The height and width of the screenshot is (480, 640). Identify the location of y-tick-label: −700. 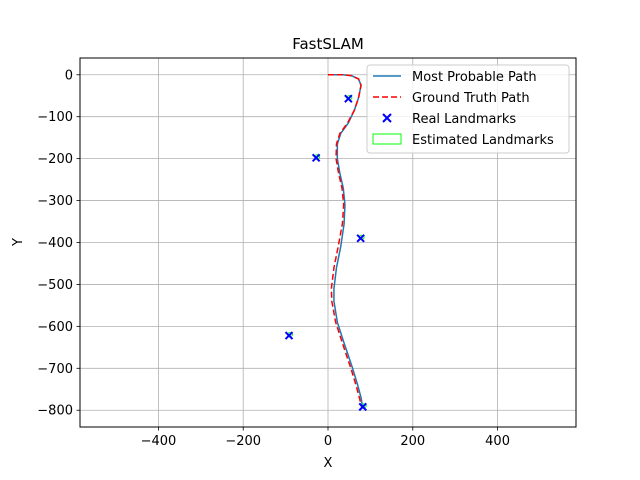
(55, 369).